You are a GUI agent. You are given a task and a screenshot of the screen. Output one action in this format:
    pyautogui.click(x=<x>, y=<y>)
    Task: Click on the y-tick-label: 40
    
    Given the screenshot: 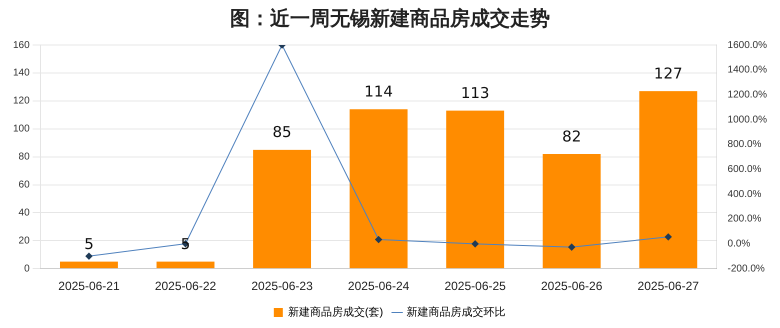 What is the action you would take?
    pyautogui.click(x=24, y=212)
    